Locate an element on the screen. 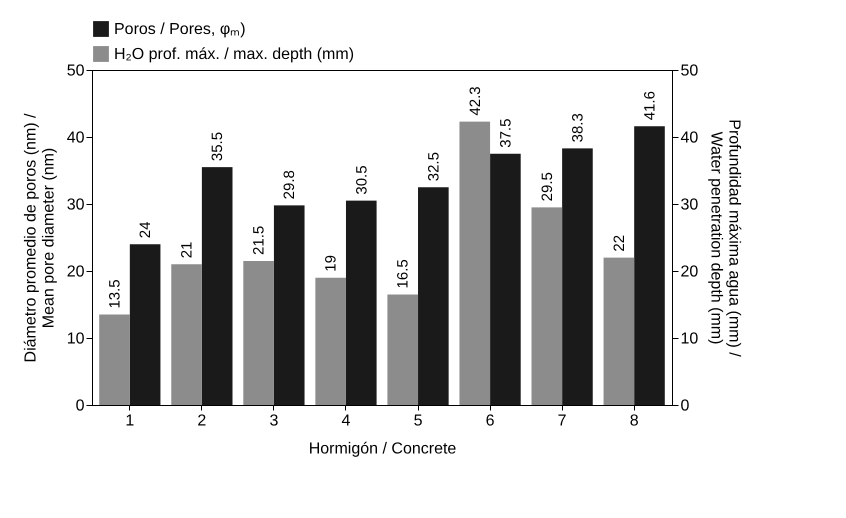 The width and height of the screenshot is (846, 518). y-tick-label: 50 is located at coordinates (75, 71).